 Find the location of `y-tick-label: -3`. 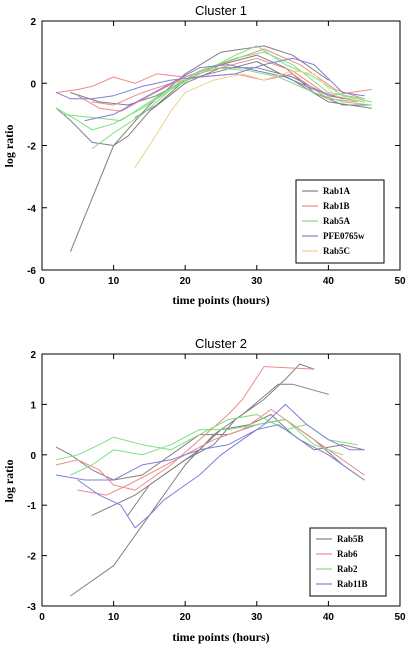

y-tick-label: -3 is located at coordinates (31, 607).